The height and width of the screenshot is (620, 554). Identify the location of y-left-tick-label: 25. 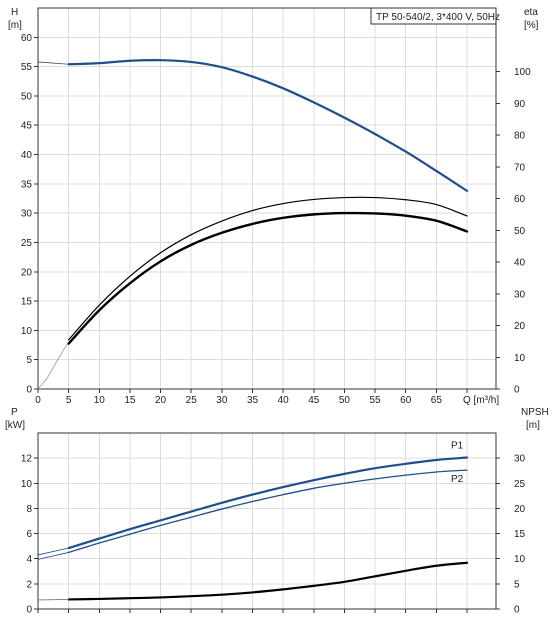
(27, 243).